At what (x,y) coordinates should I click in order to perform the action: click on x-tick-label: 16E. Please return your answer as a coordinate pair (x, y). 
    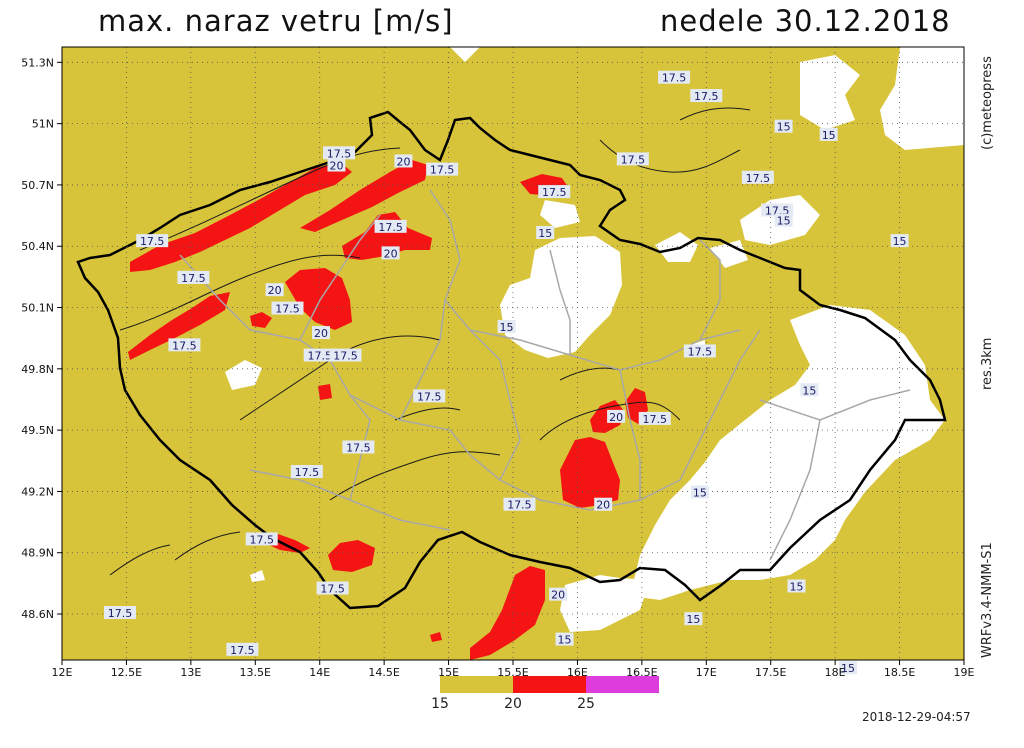
    Looking at the image, I should click on (577, 672).